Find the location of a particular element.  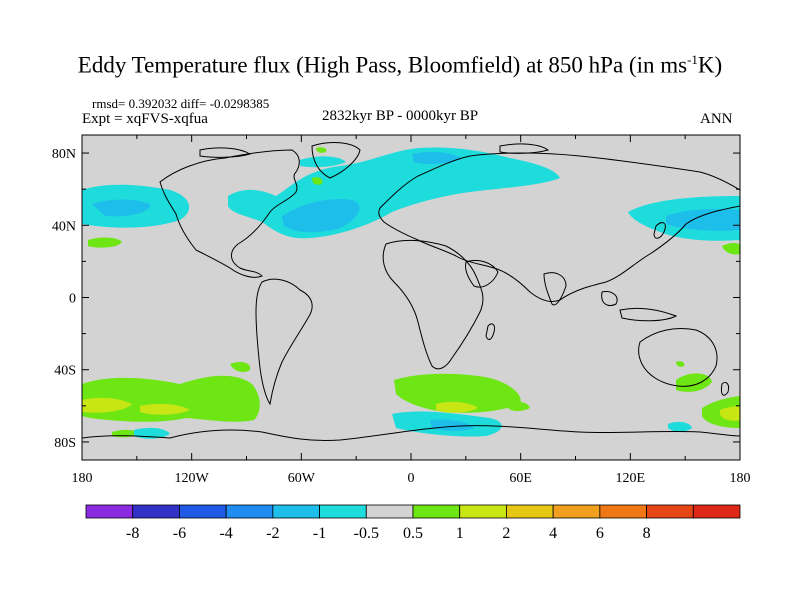

x-axis-labels: 180 120W 60W 0 60E 120E 180 is located at coordinates (411, 478).